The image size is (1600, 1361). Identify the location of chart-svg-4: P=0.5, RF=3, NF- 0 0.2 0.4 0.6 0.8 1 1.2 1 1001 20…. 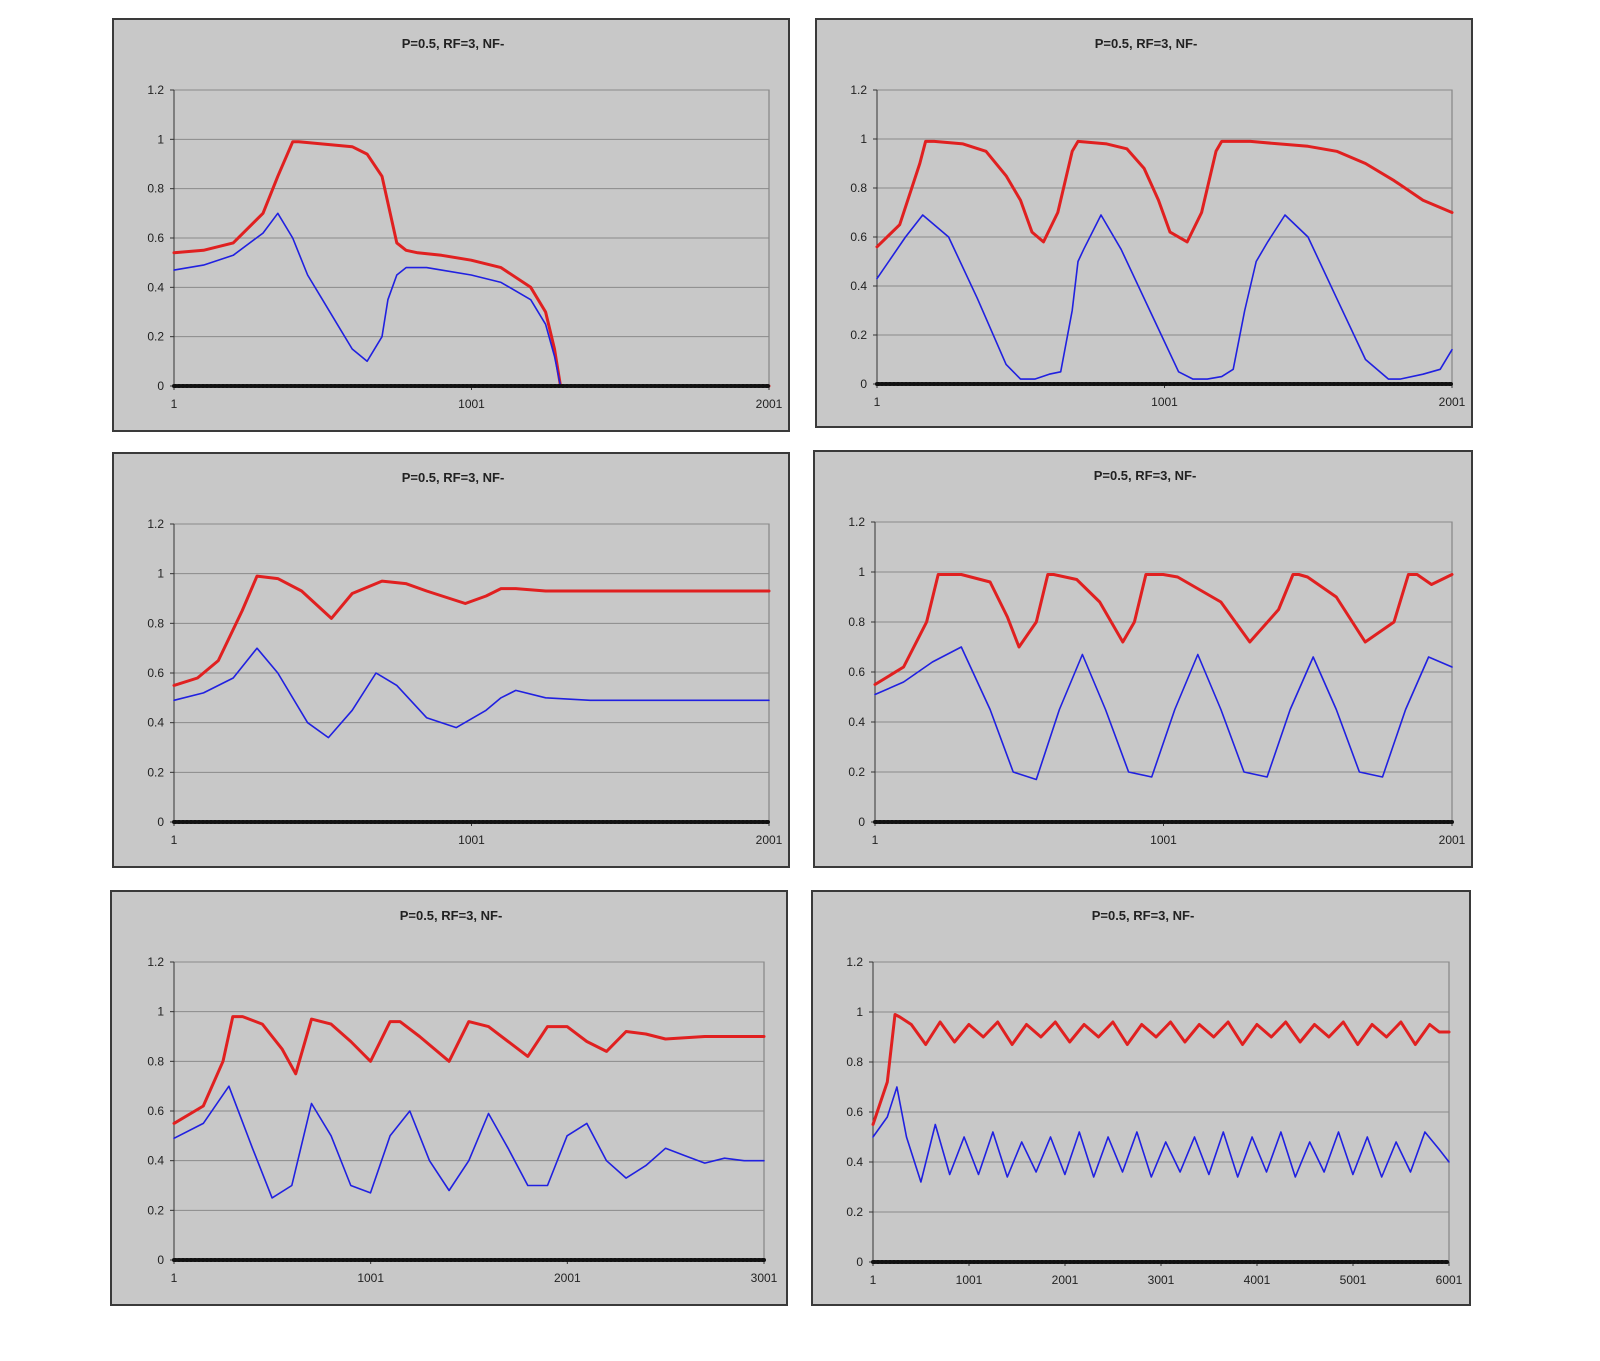
(1157, 657).